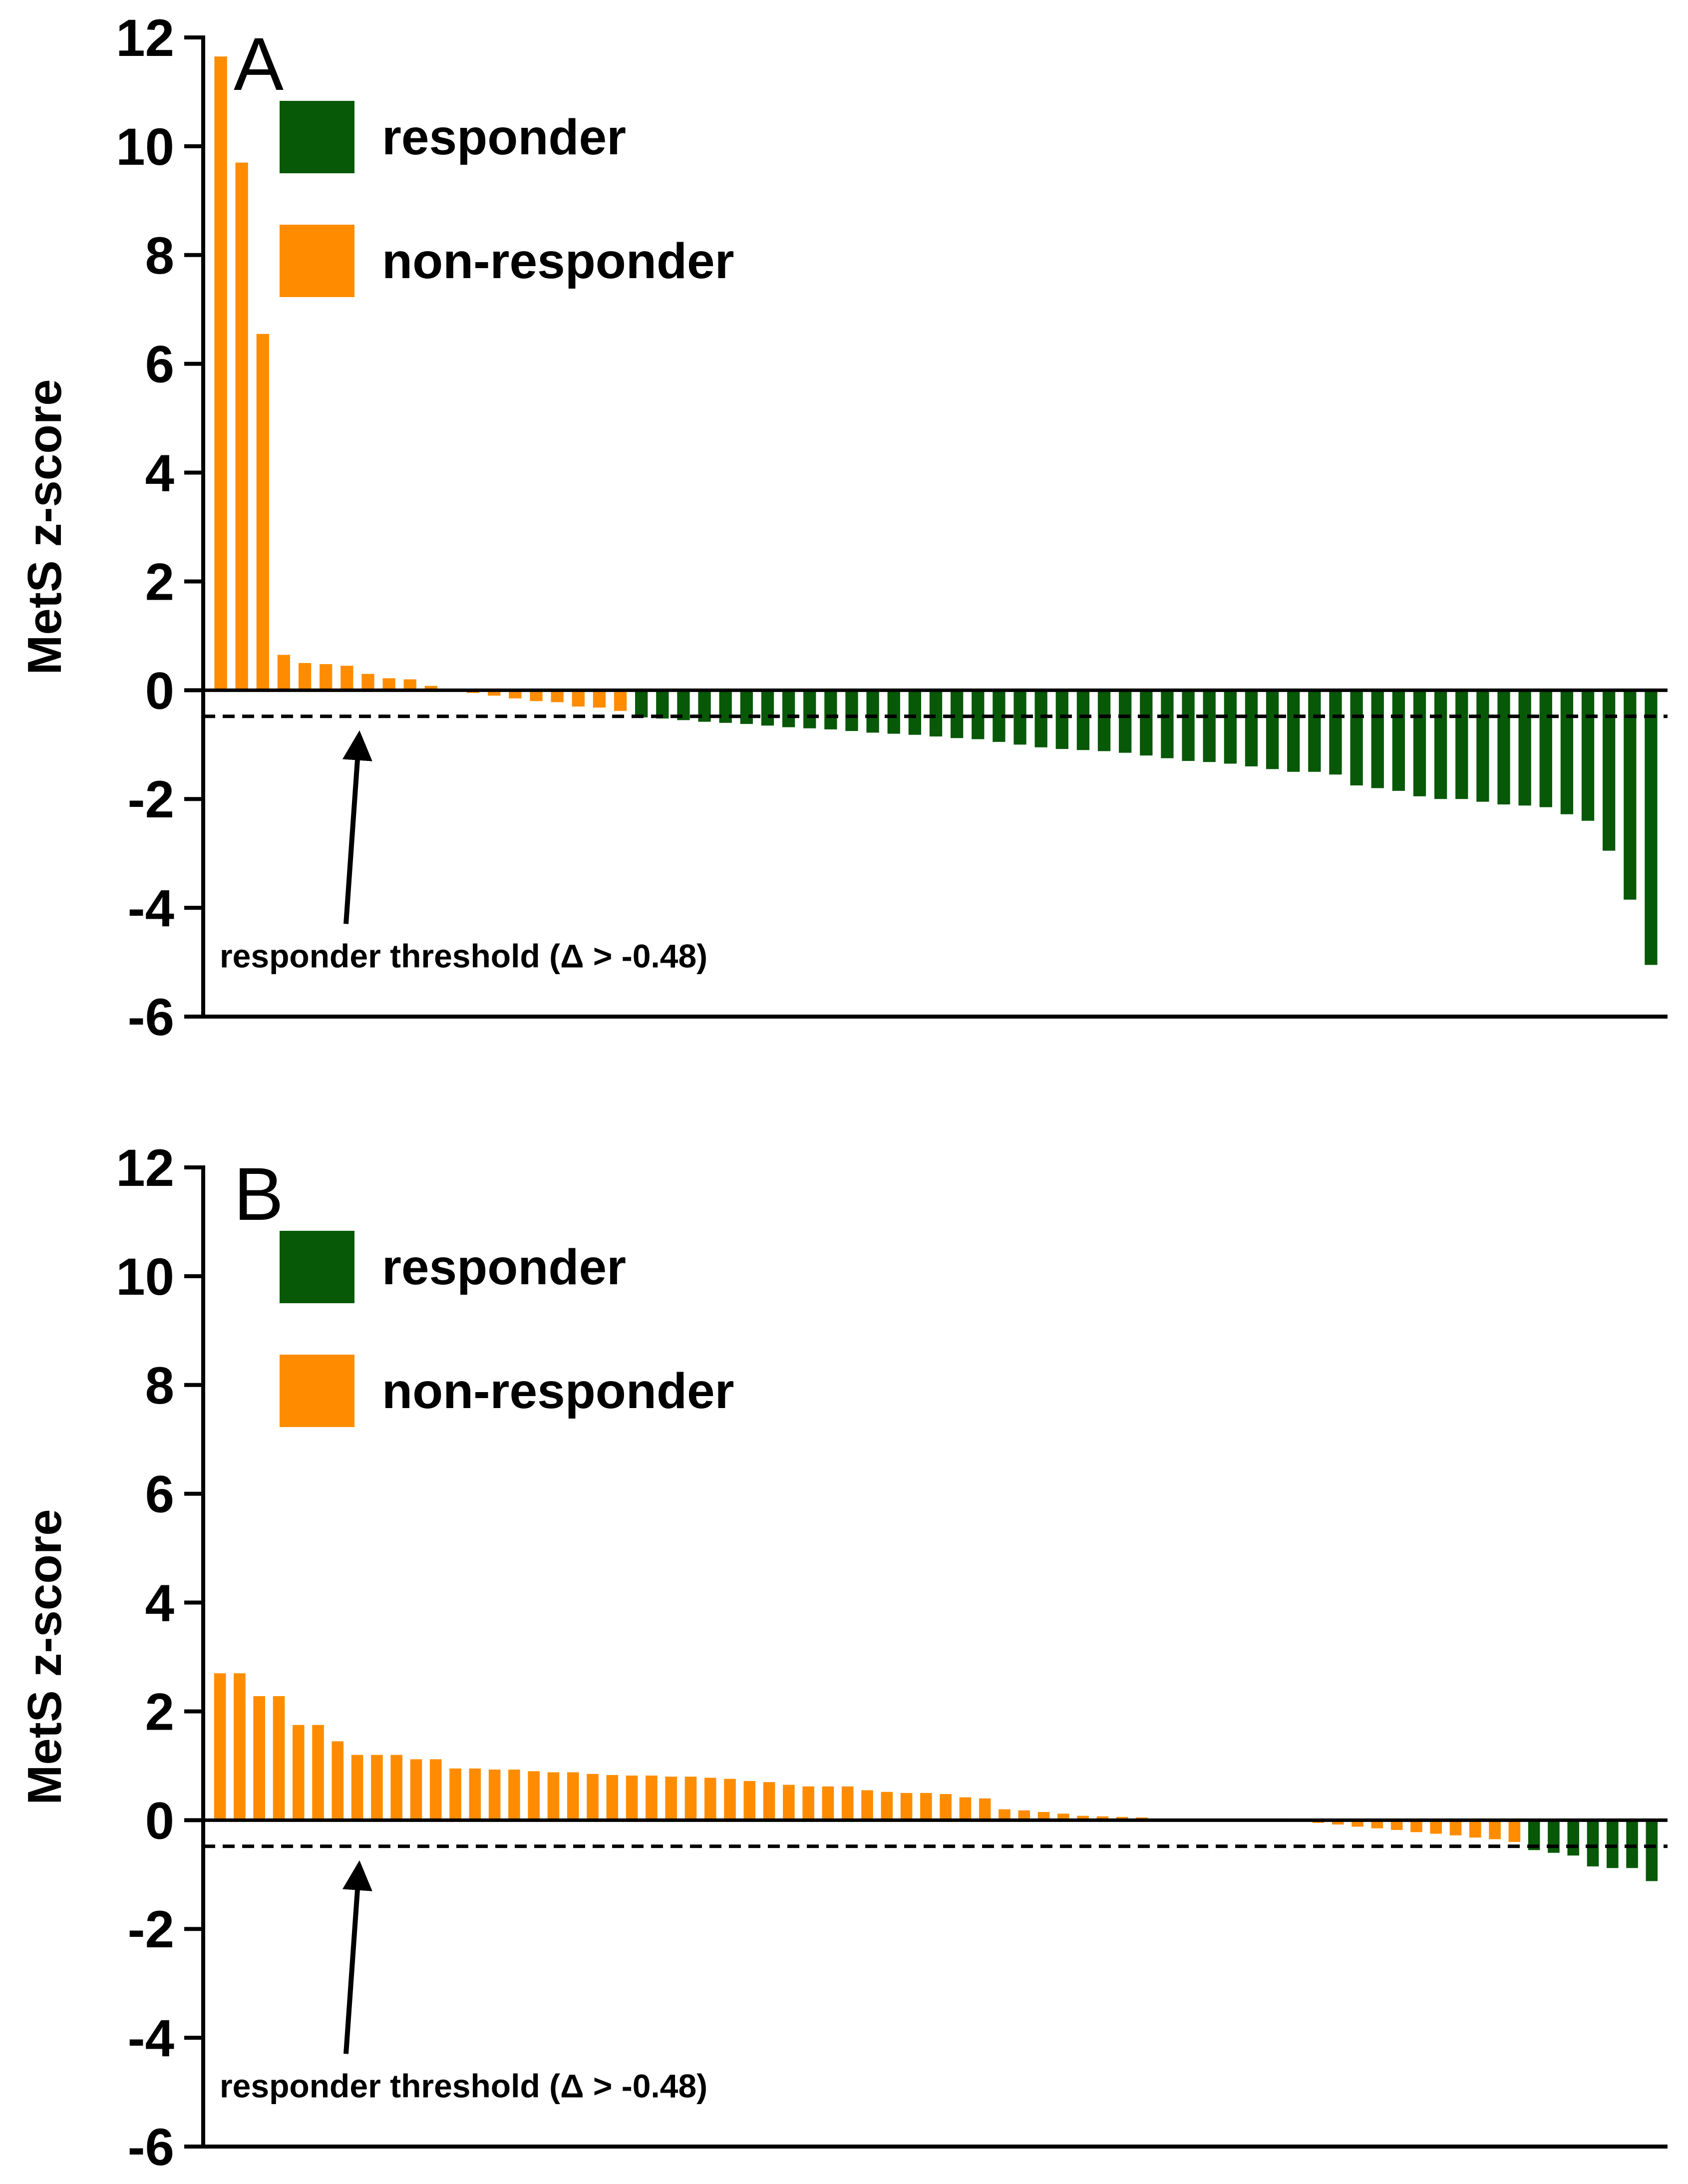 The image size is (1688, 2184). I want to click on legend-label: responder, so click(504, 137).